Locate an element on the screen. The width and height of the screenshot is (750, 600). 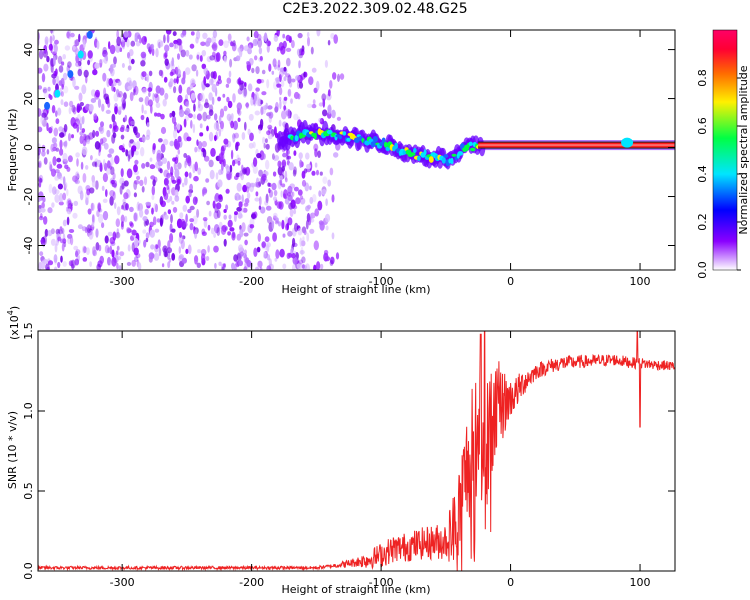
y-tick-label: 1.0 is located at coordinates (28, 411).